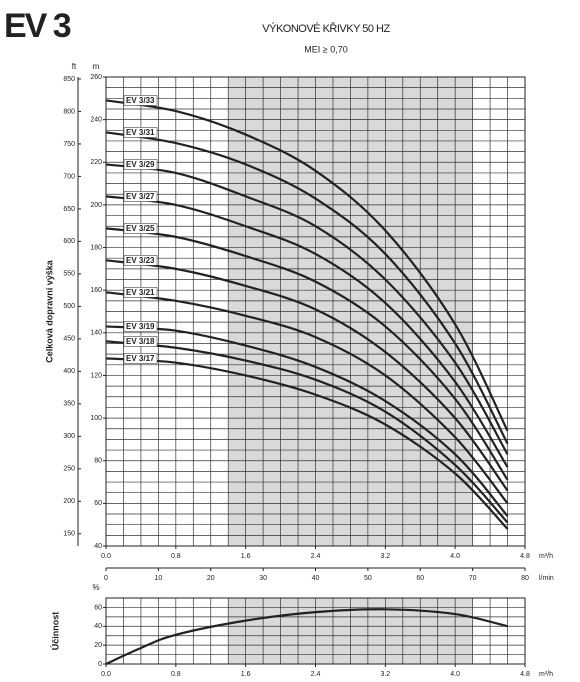 The height and width of the screenshot is (682, 580). Describe the element at coordinates (69, 209) in the screenshot. I see `y2-tick-label: 650` at that location.